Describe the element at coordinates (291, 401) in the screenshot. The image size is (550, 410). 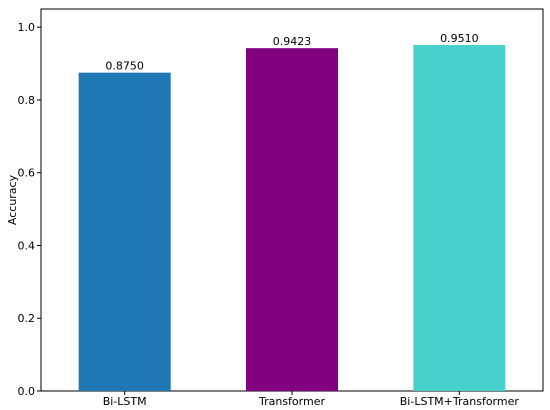
I see `x-tick-label: Transformer` at that location.